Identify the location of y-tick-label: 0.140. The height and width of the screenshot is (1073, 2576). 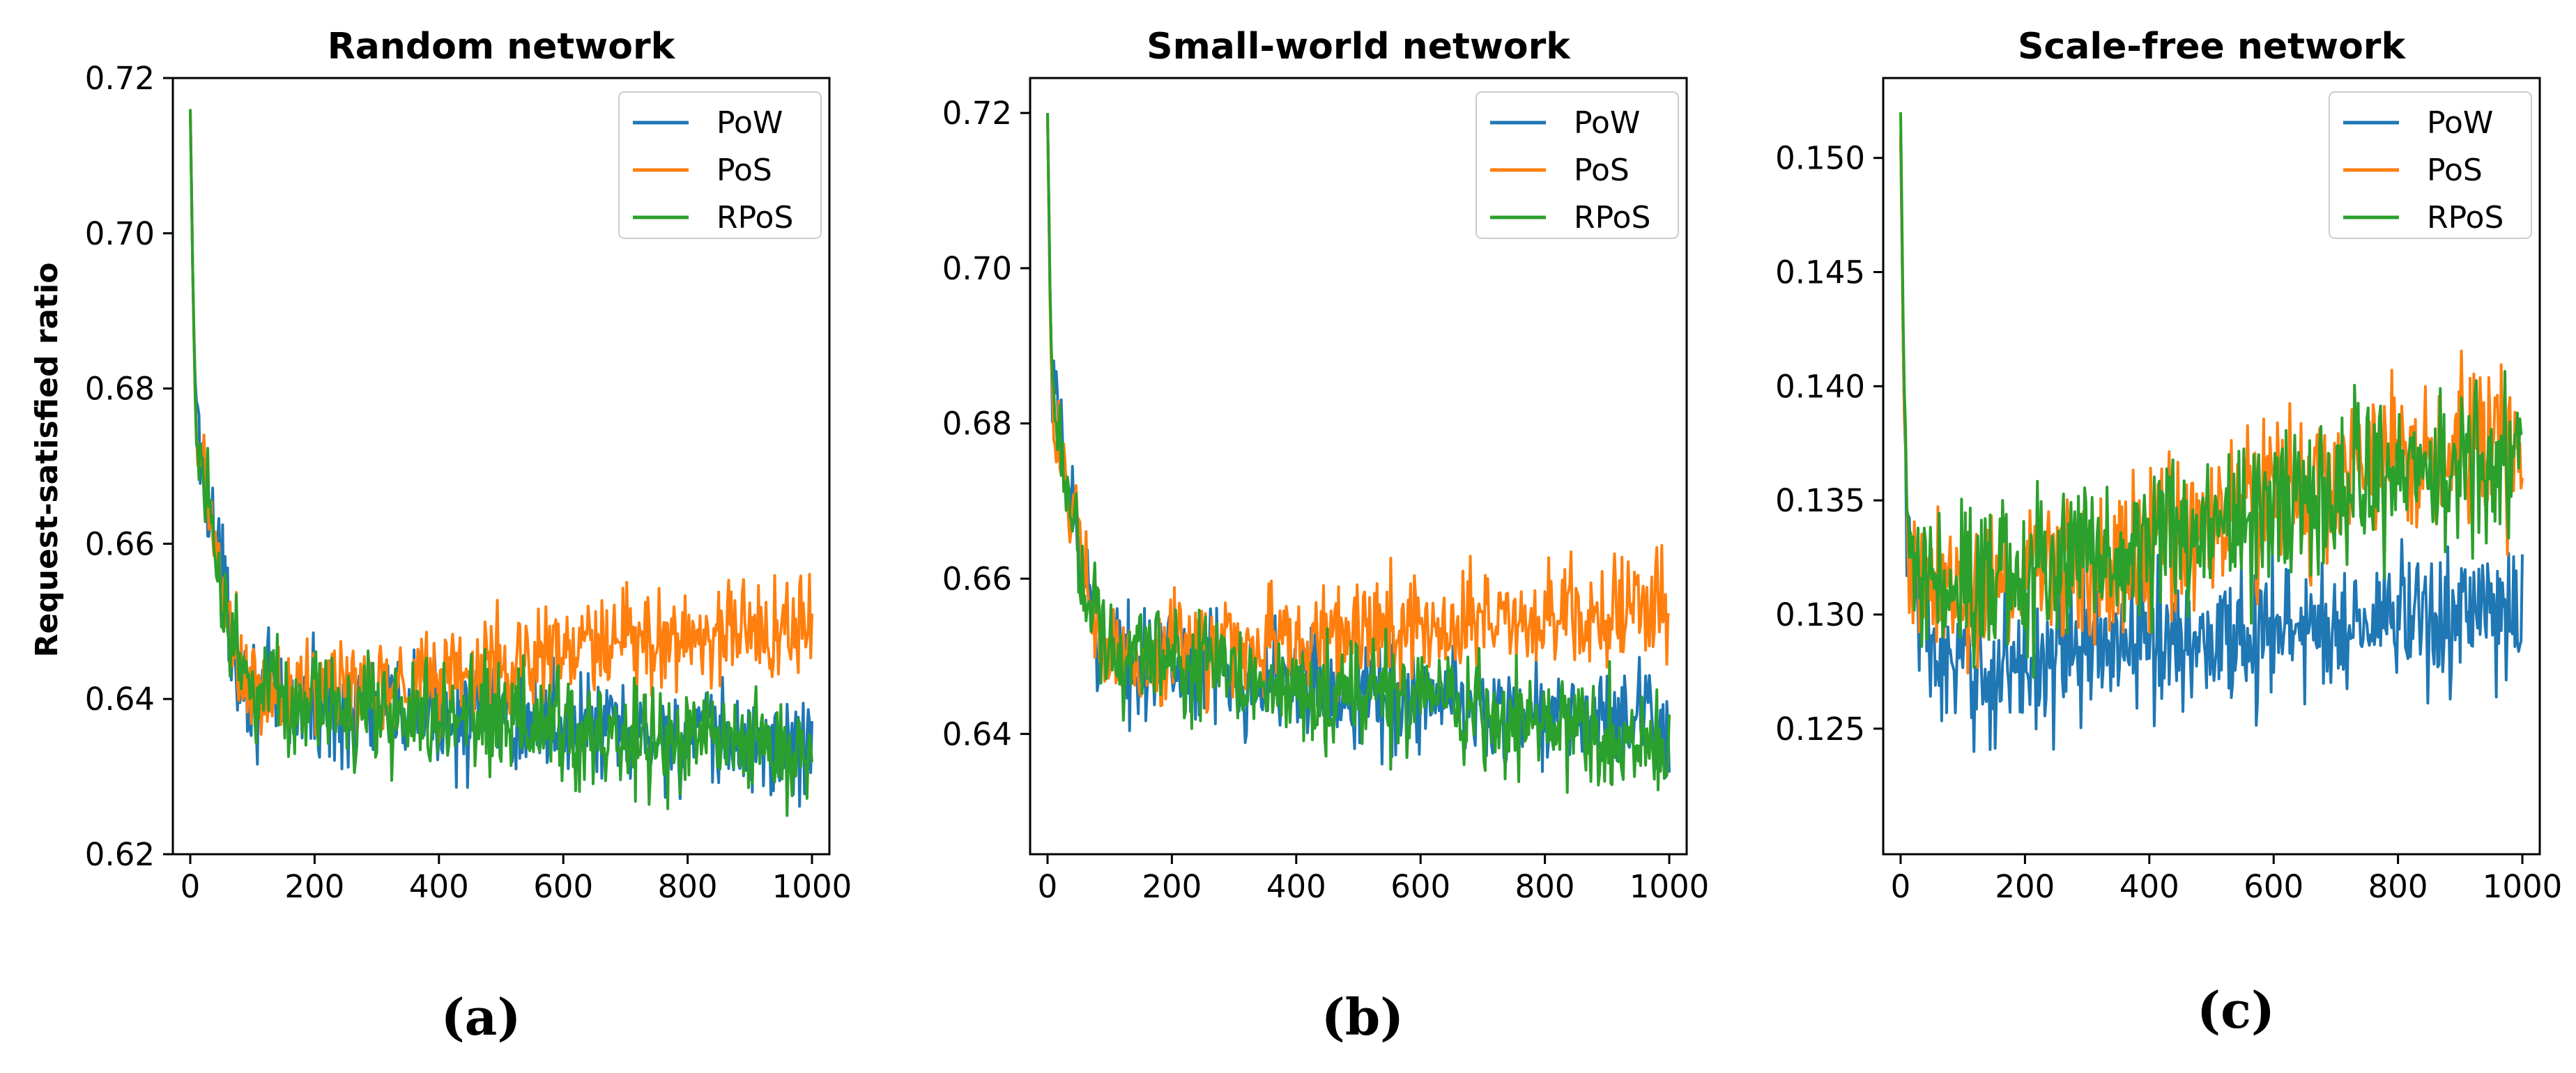
(1820, 386).